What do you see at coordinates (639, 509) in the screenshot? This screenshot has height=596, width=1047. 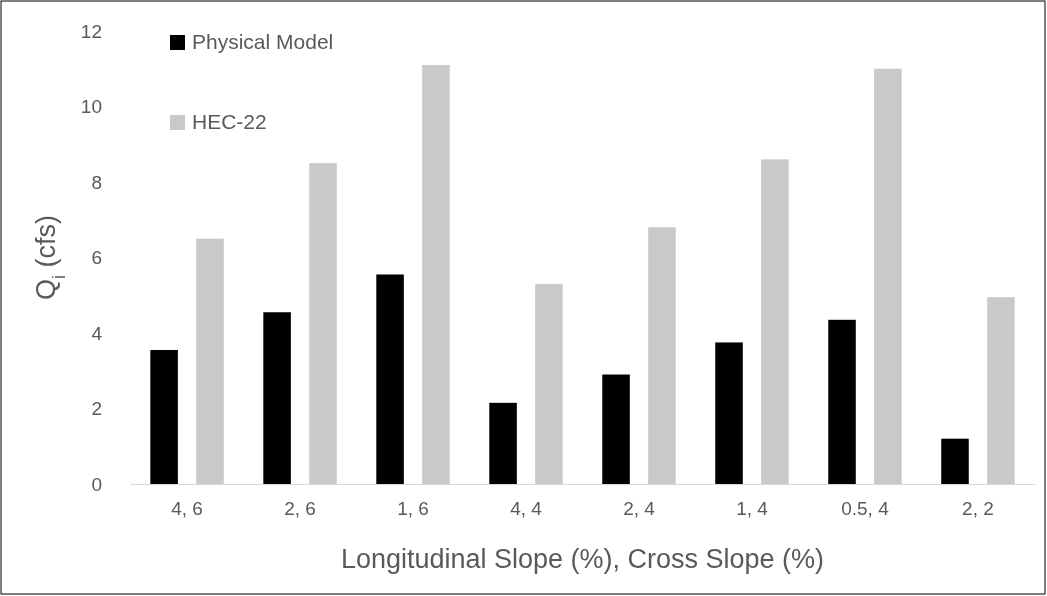 I see `x-tick-label: 2, 4` at bounding box center [639, 509].